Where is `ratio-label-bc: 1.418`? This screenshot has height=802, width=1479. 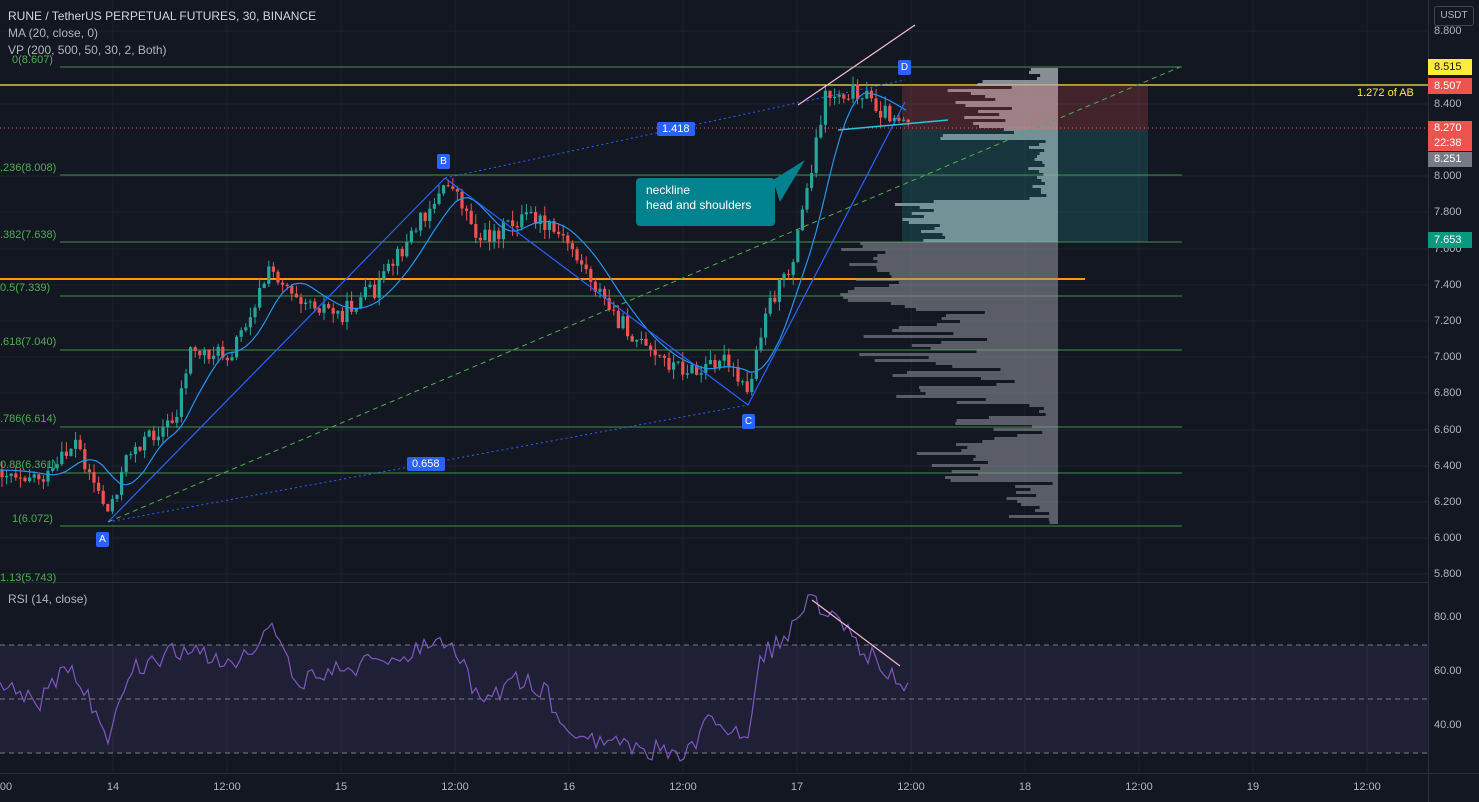
ratio-label-bc: 1.418 is located at coordinates (676, 129).